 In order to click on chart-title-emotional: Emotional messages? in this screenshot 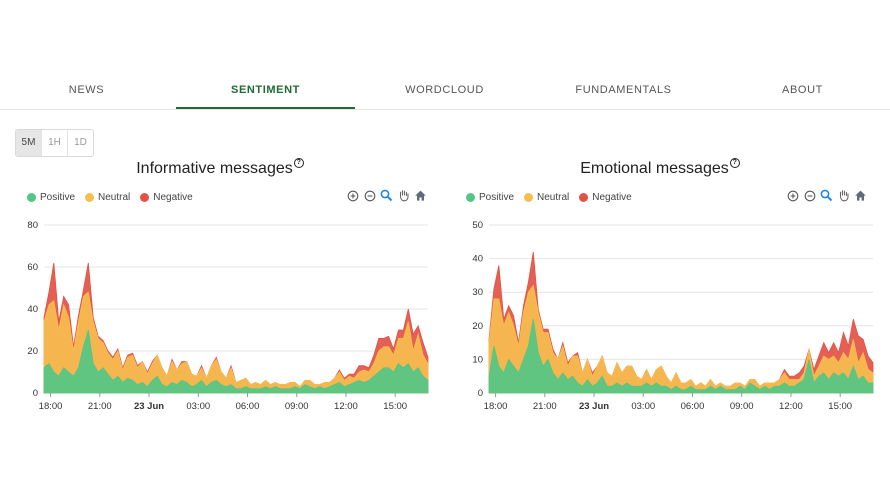, I will do `click(660, 168)`.